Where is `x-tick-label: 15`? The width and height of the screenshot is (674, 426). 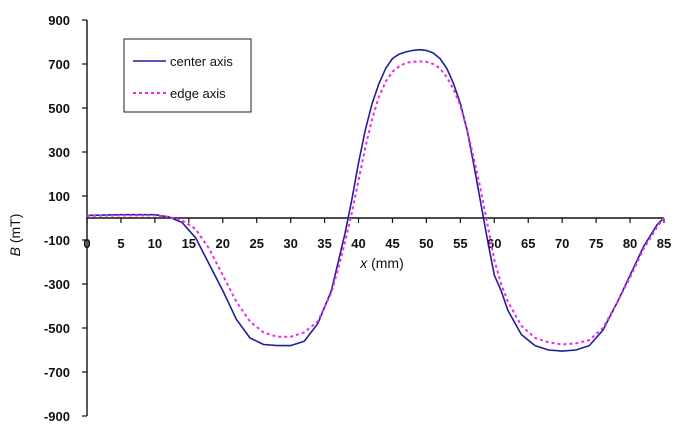 x-tick-label: 15 is located at coordinates (189, 243).